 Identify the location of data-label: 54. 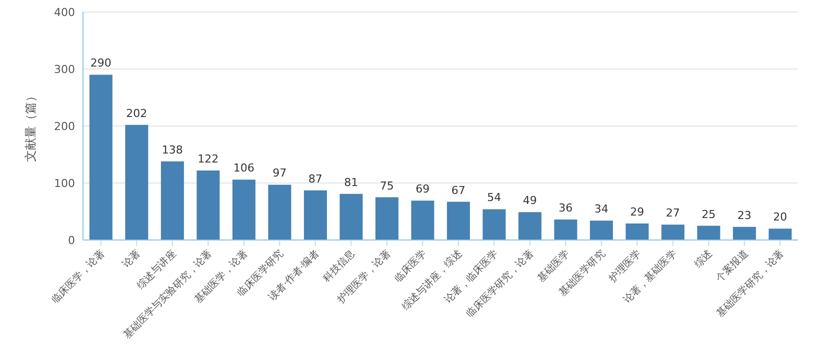
(494, 197).